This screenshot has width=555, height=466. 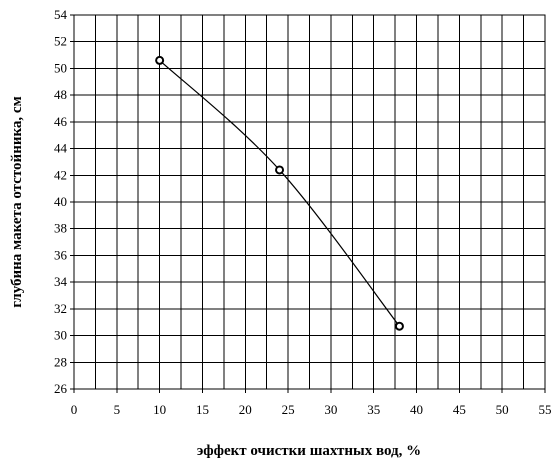 I want to click on y-tick-label: 30, so click(x=60, y=335).